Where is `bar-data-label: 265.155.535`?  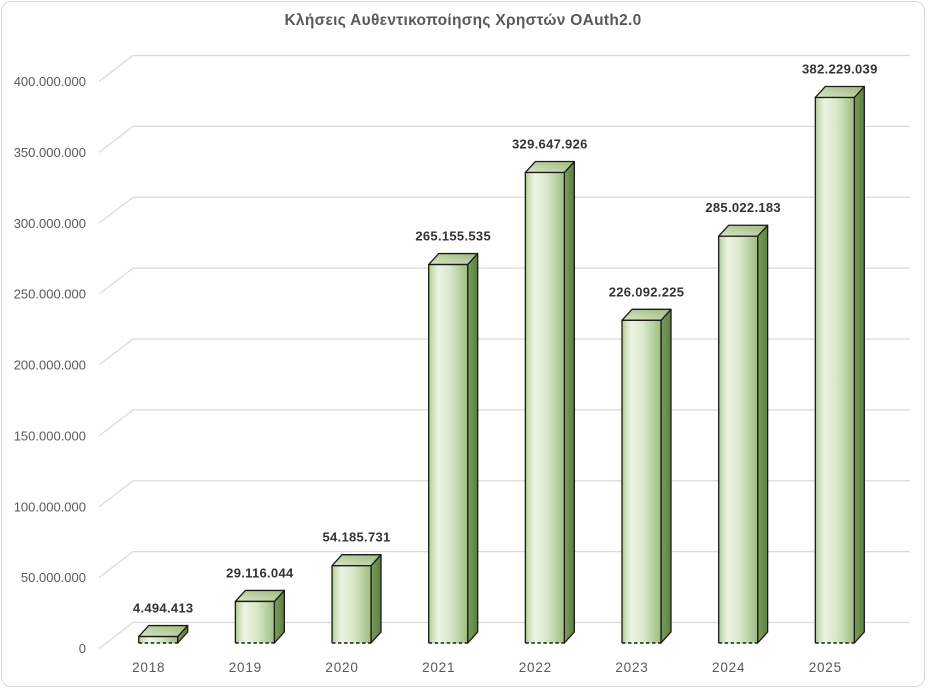 bar-data-label: 265.155.535 is located at coordinates (453, 236).